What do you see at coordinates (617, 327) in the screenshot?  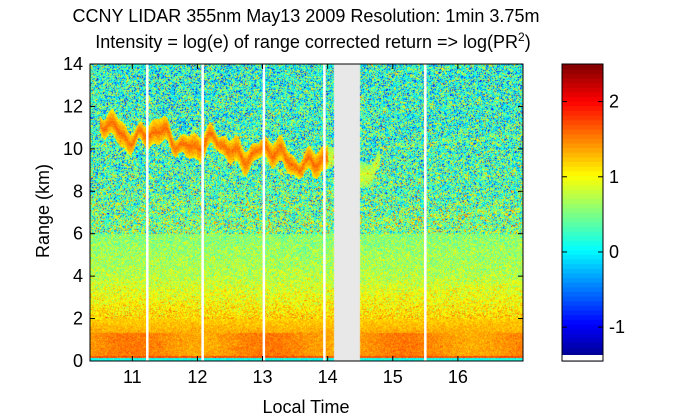 I see `colorbar-tick-label: -1` at bounding box center [617, 327].